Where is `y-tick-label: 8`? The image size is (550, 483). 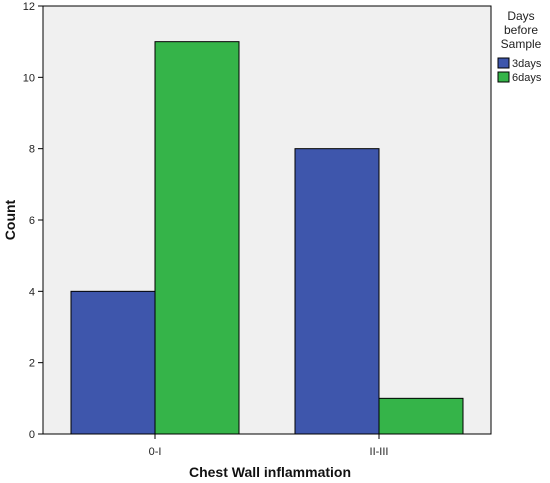 y-tick-label: 8 is located at coordinates (32, 150).